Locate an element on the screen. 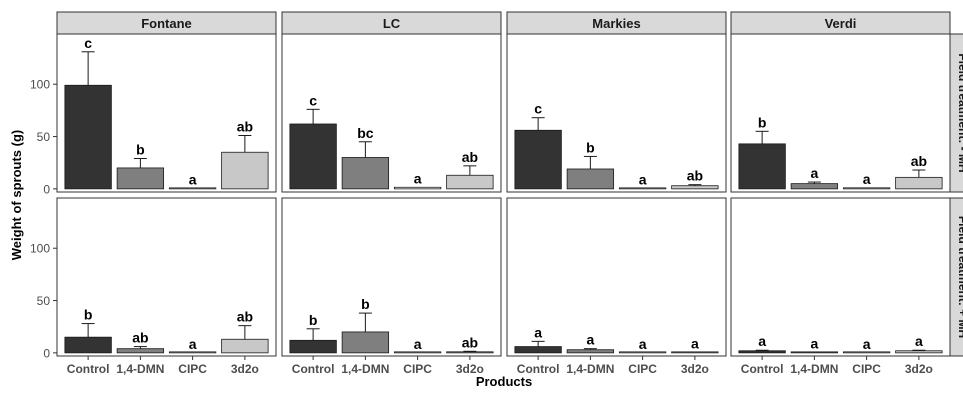  x-axis-title: Products is located at coordinates (504, 381).